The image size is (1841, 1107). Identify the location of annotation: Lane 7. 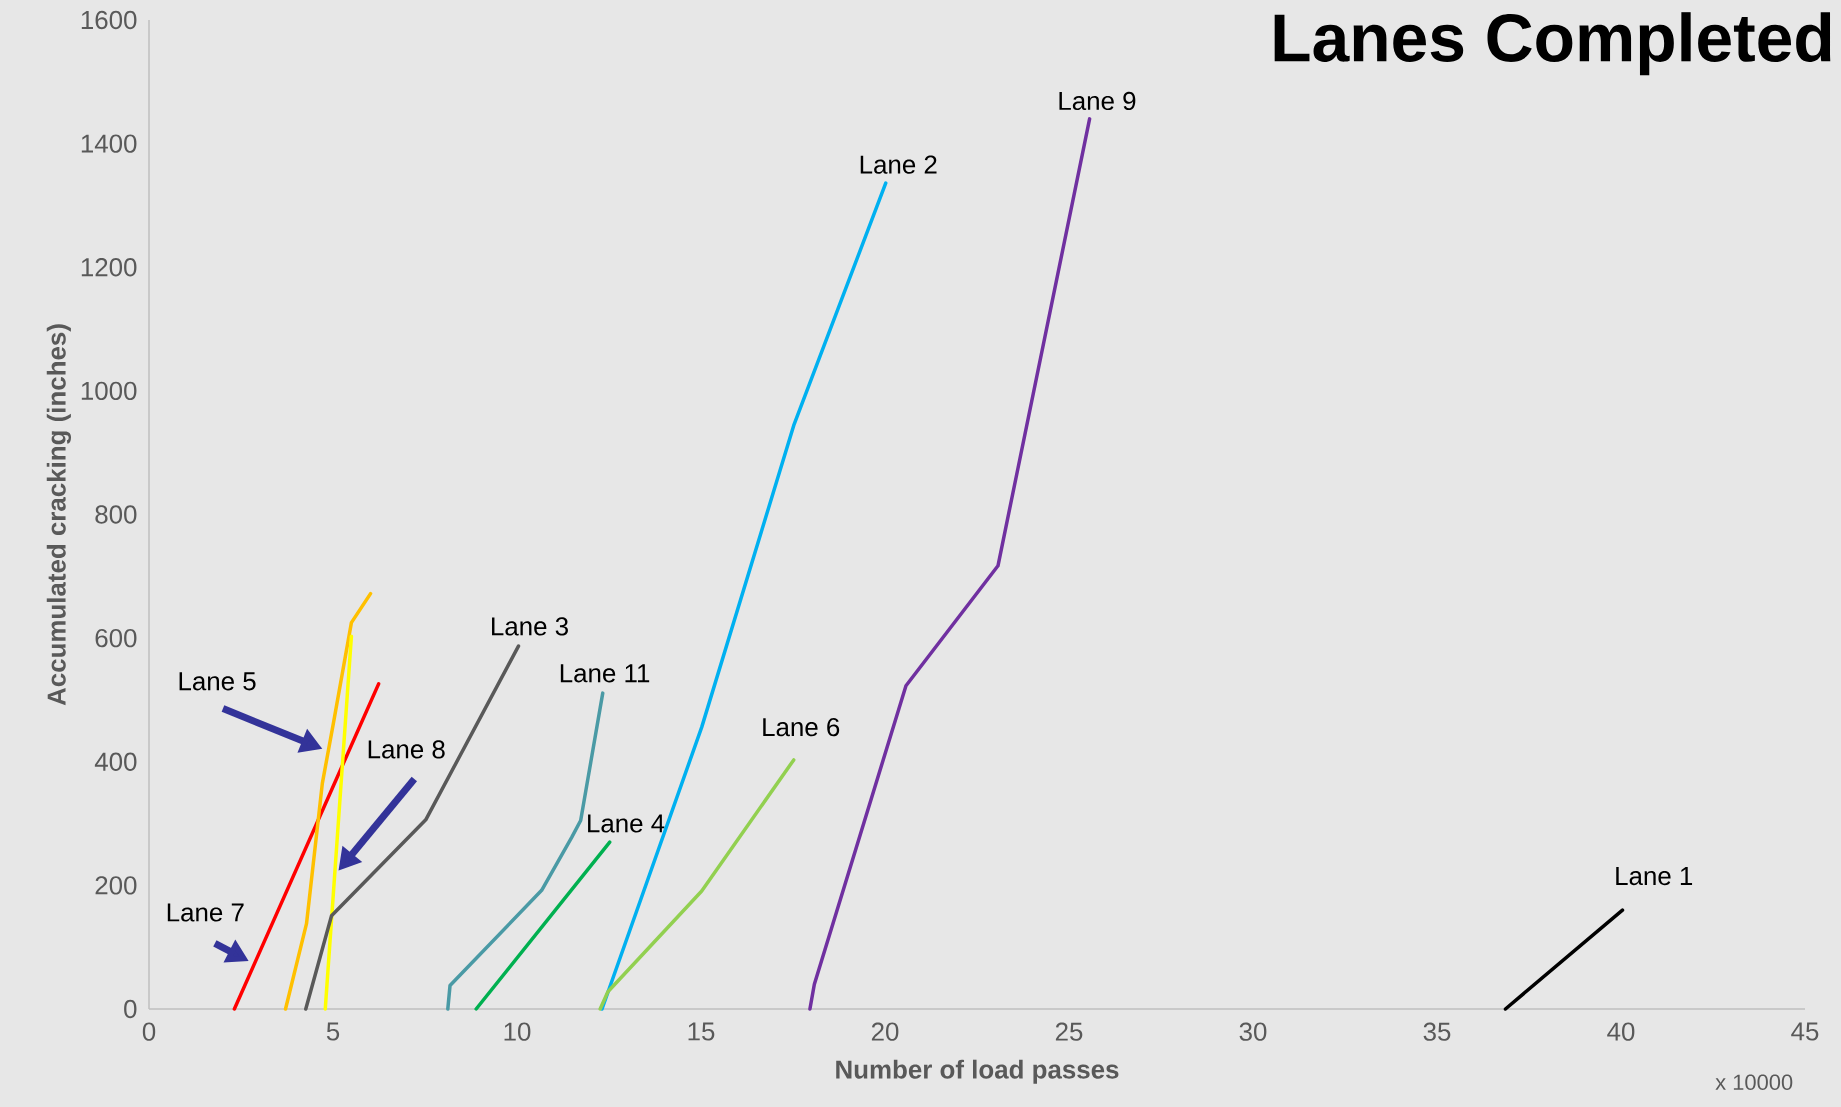
(205, 912).